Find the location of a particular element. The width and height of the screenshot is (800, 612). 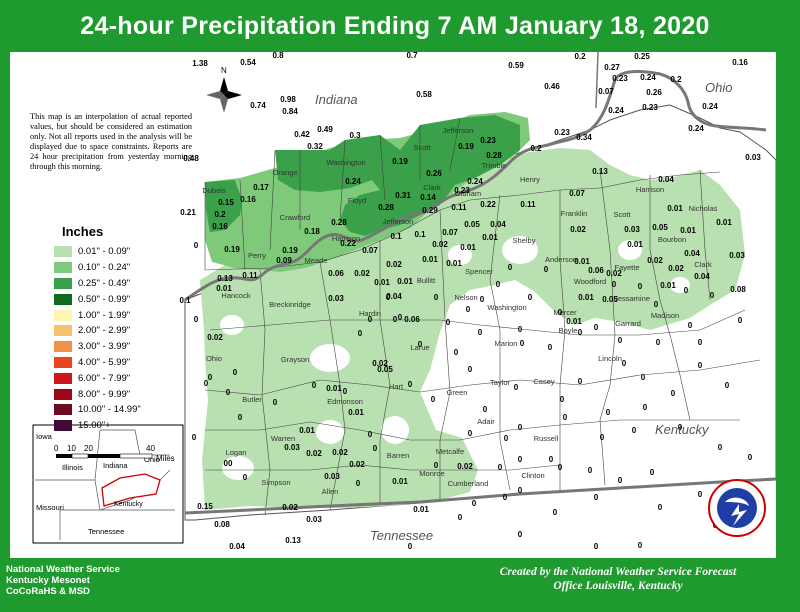

county-label: Scott is located at coordinates (422, 147).